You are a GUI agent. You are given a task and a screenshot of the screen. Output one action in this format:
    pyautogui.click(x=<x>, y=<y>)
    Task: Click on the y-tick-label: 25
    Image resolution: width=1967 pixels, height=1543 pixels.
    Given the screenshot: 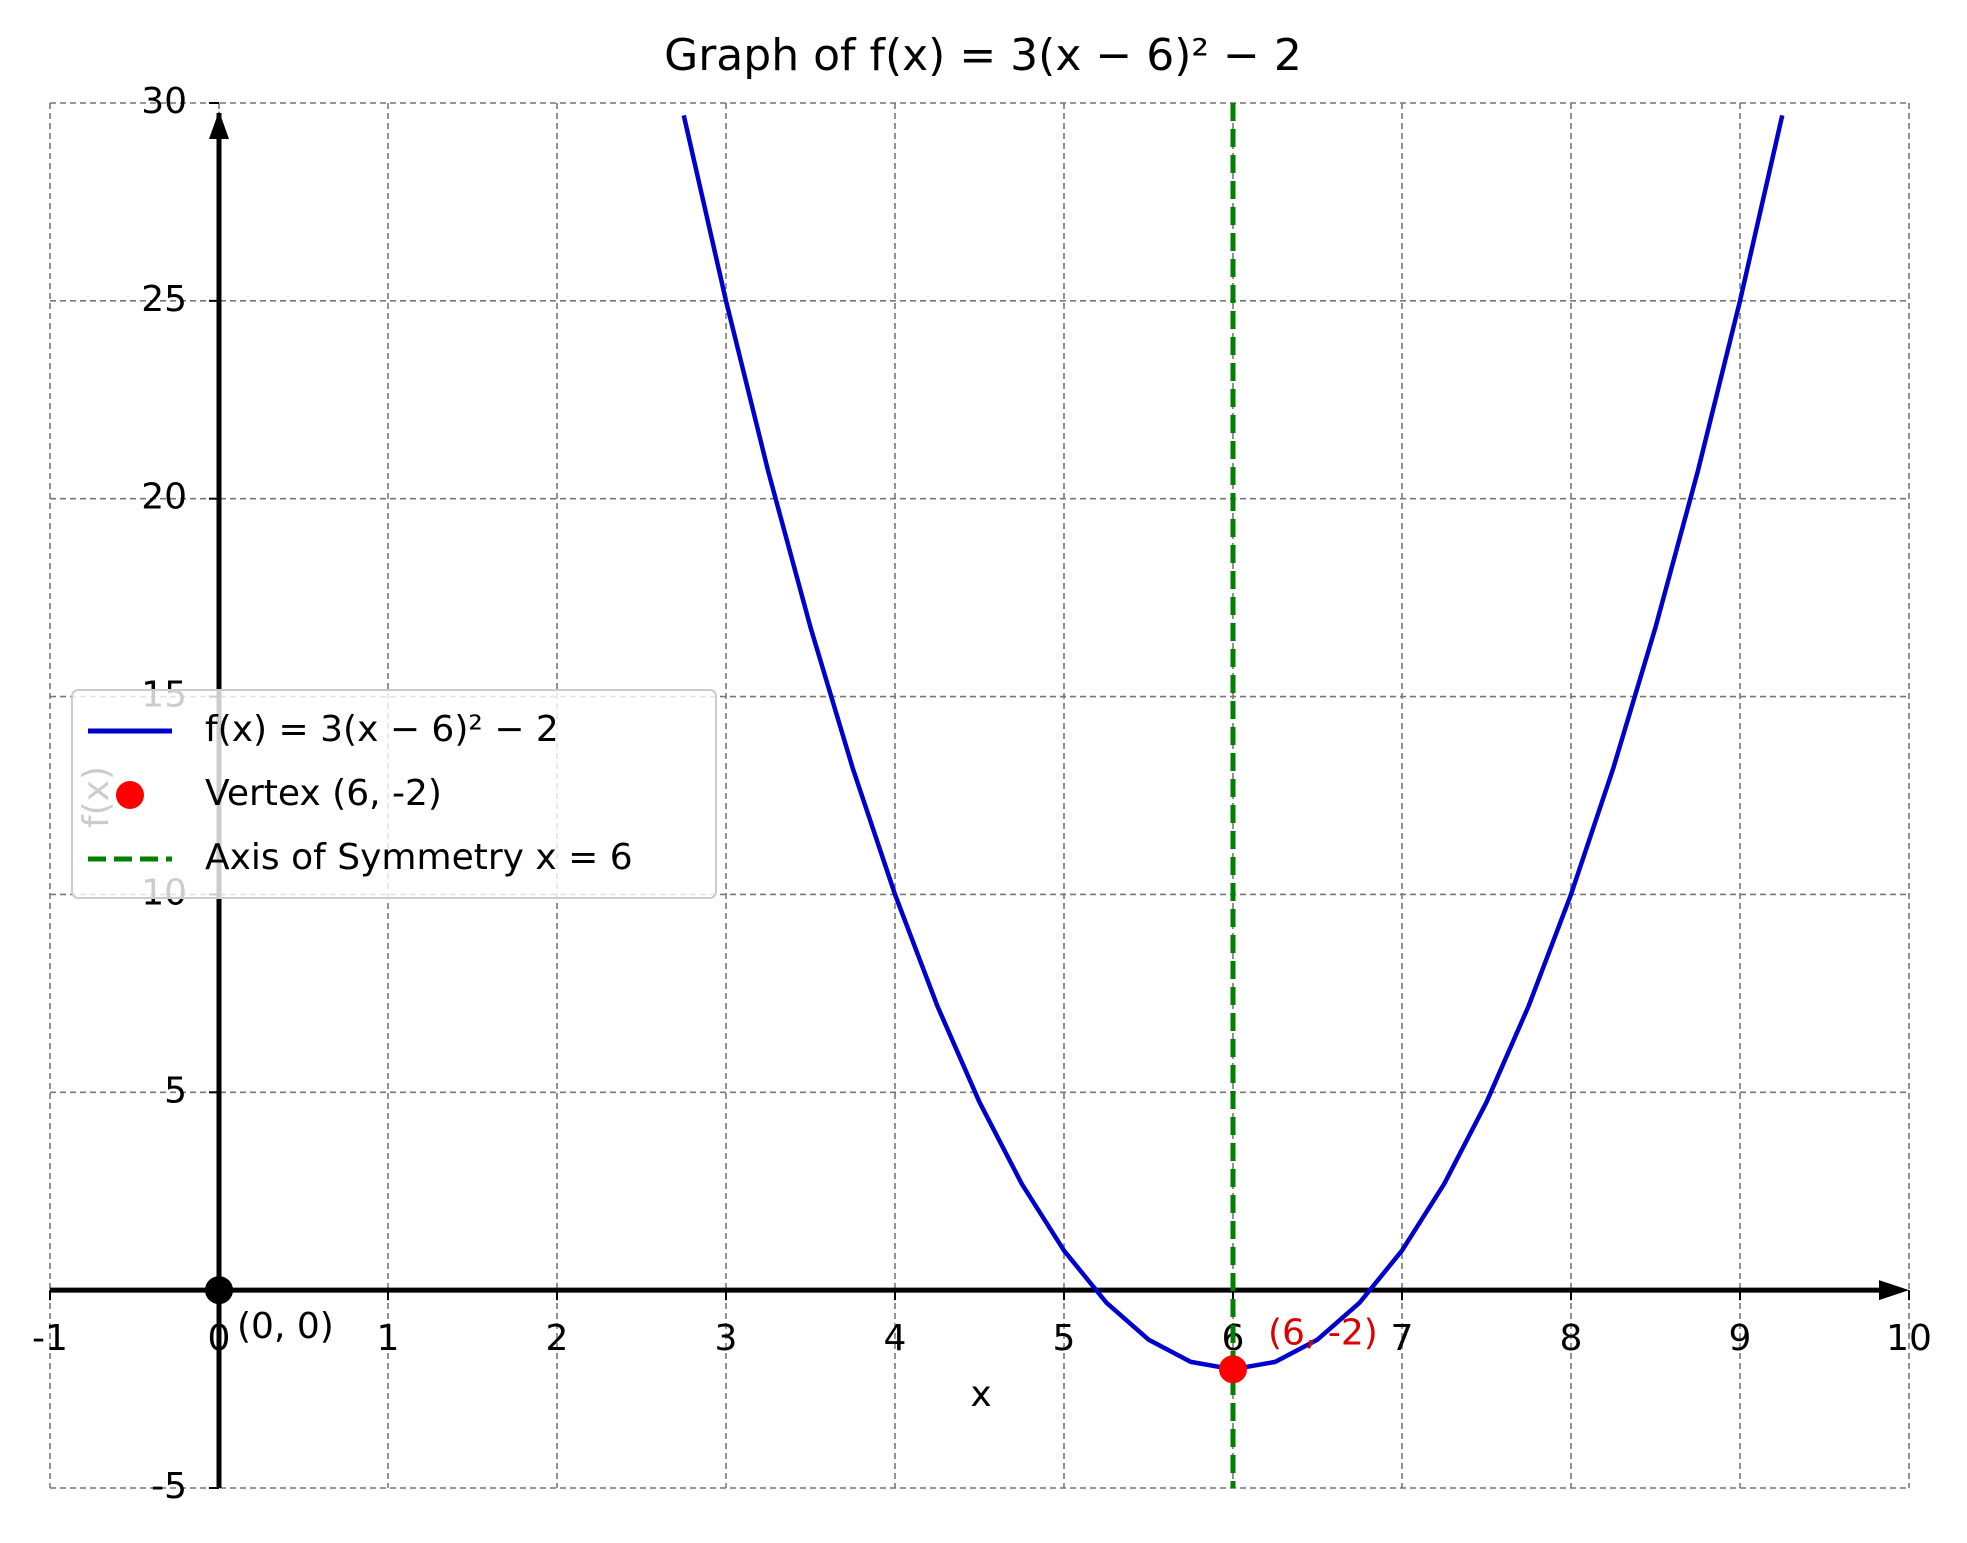 What is the action you would take?
    pyautogui.click(x=164, y=299)
    